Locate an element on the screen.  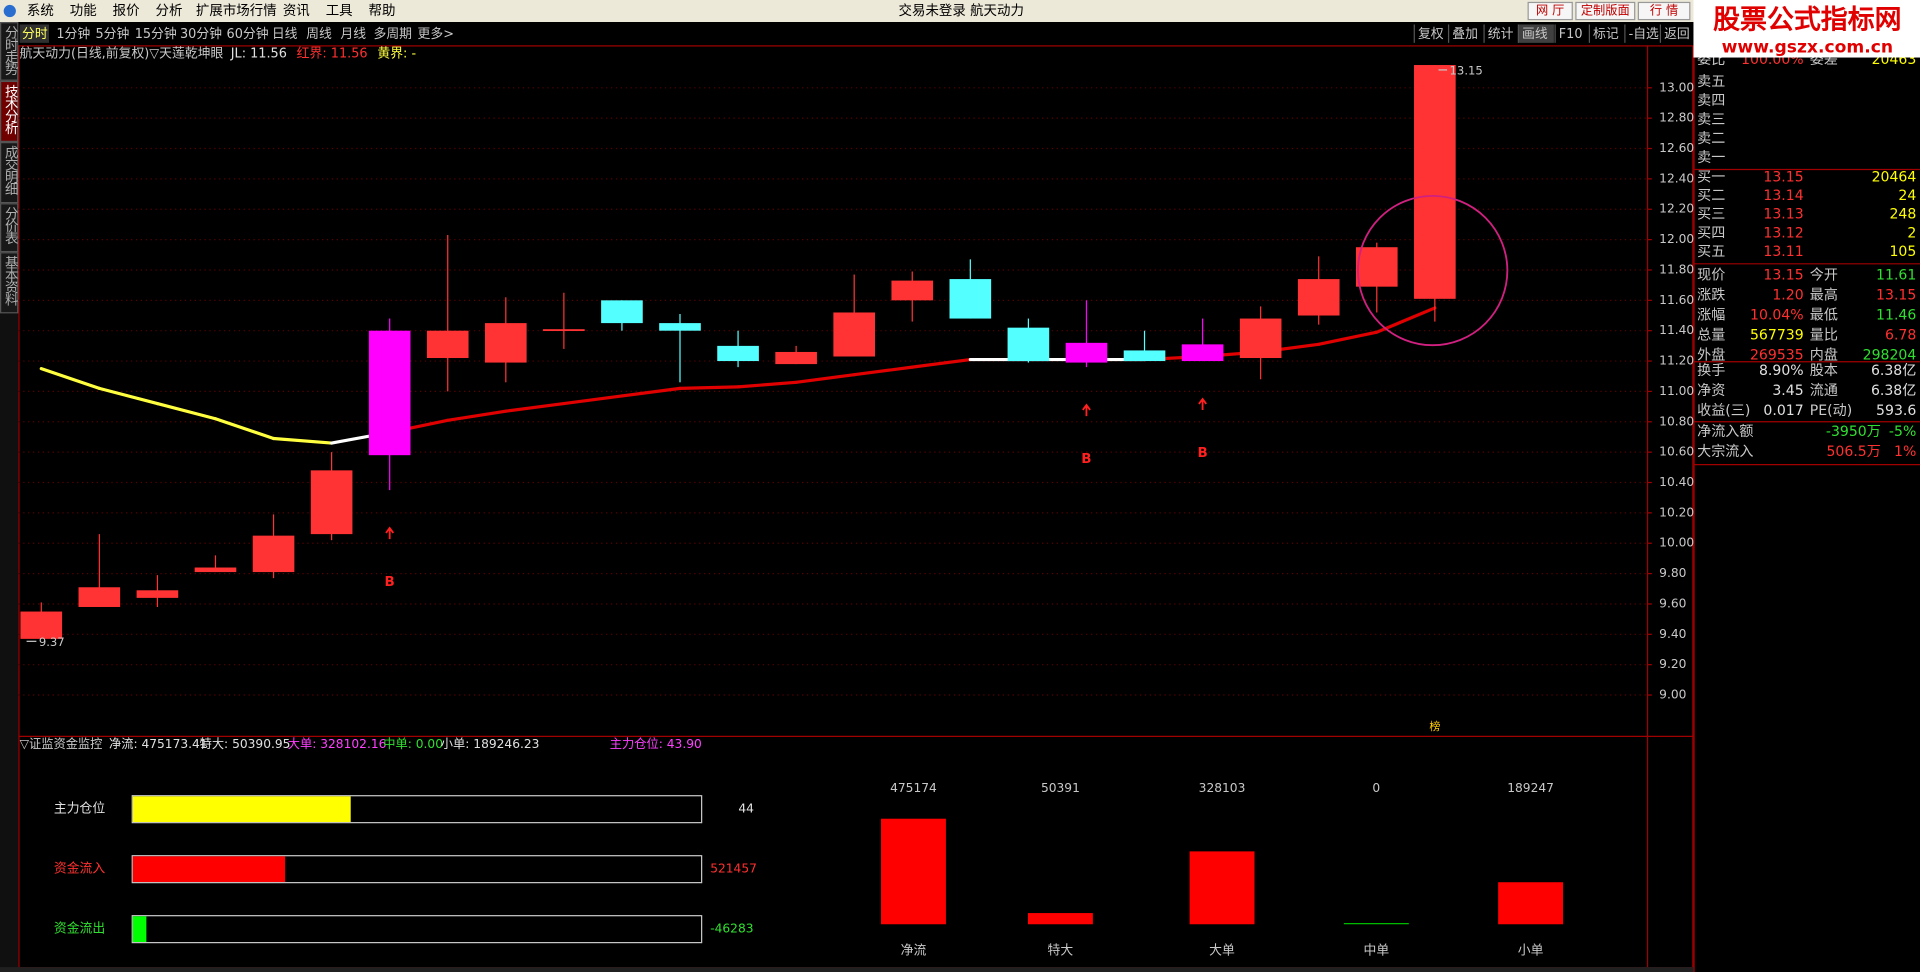
quote-value: 13.14 is located at coordinates (1783, 196).